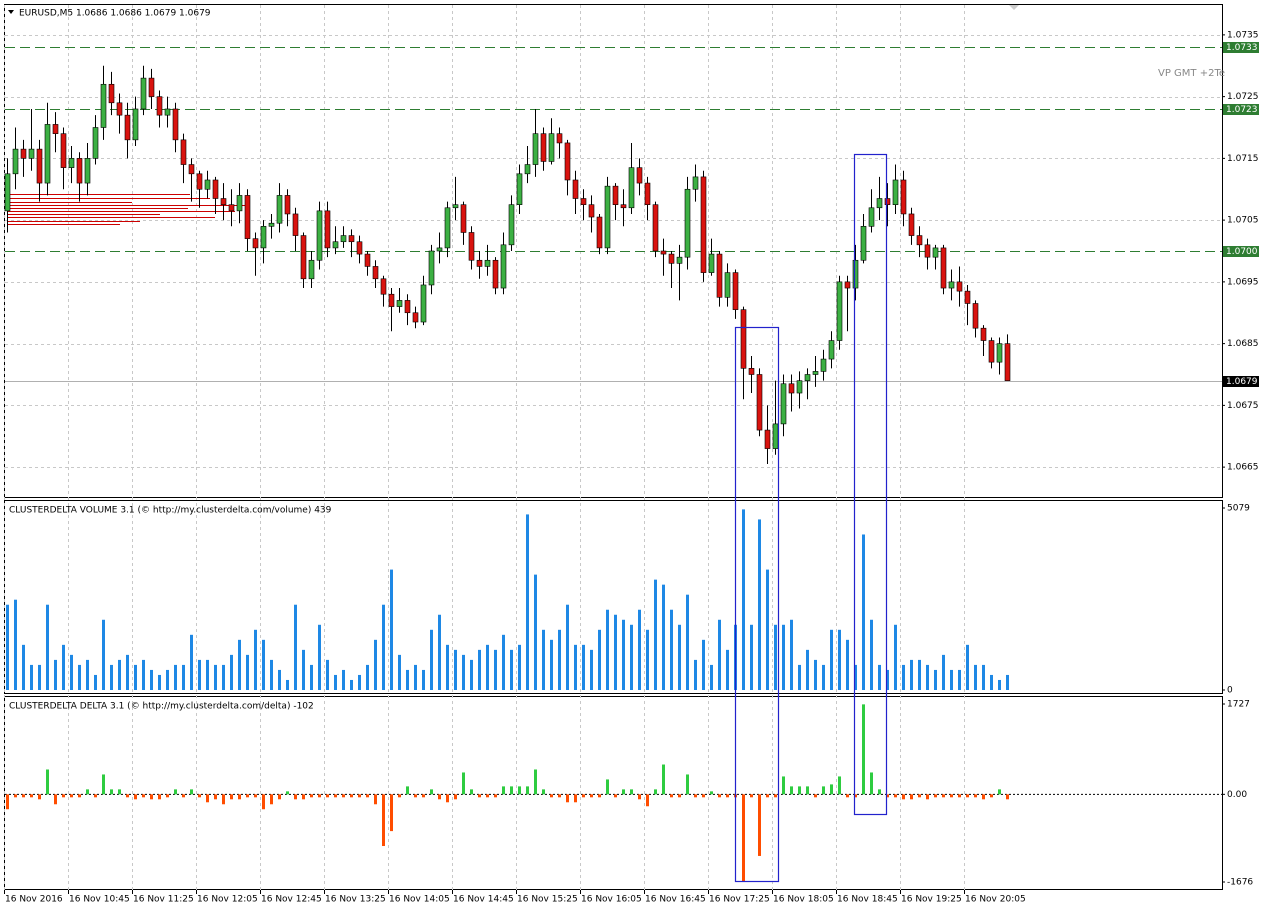 Image resolution: width=1264 pixels, height=911 pixels. What do you see at coordinates (547, 900) in the screenshot?
I see `x-tick-label: 16 Nov 15:25` at bounding box center [547, 900].